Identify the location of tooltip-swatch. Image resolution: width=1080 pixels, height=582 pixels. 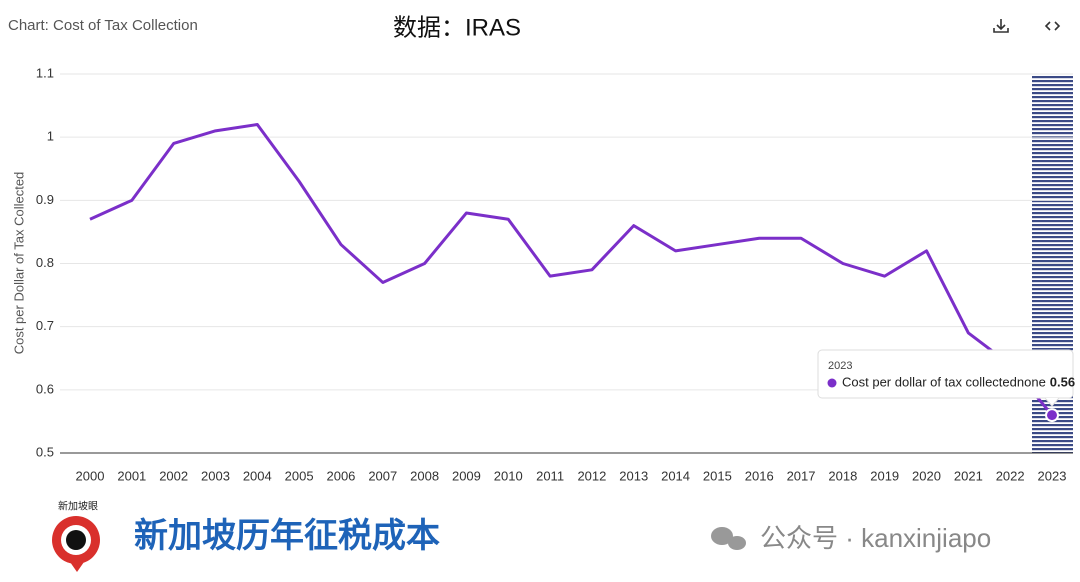
(832, 383).